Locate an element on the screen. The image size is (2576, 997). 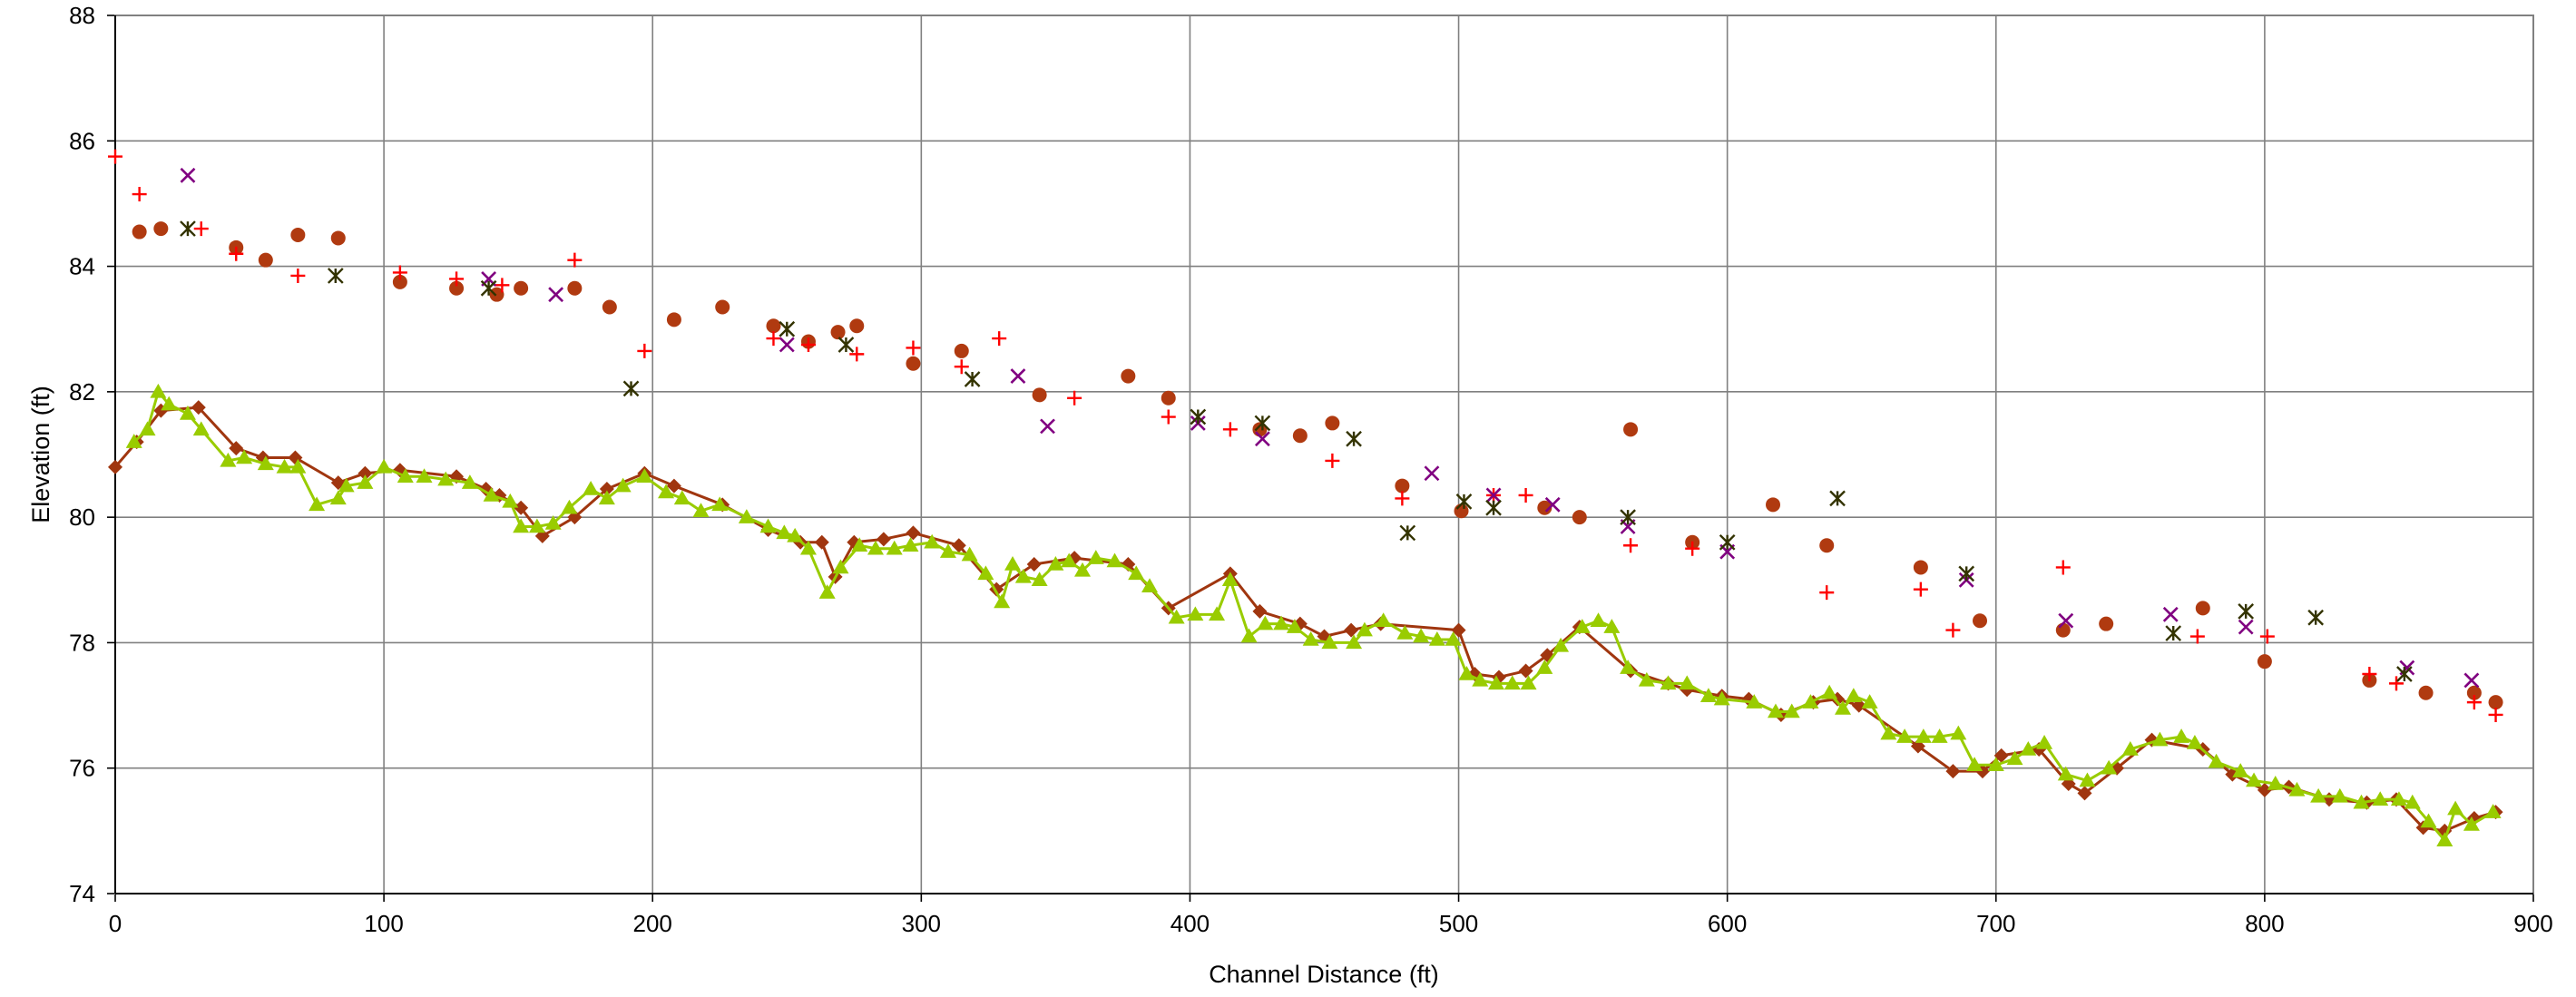
y-tick-label: 80 is located at coordinates (82, 517).